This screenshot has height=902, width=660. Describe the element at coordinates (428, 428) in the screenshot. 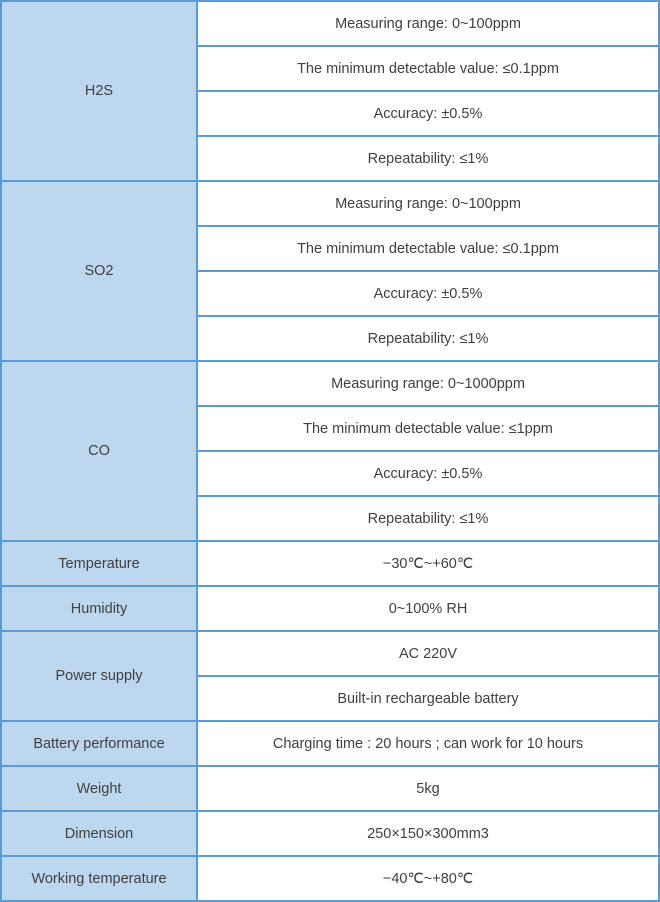

I see `co-minimum-detectable-value: The minimum detectable value: ≤1ppm` at that location.